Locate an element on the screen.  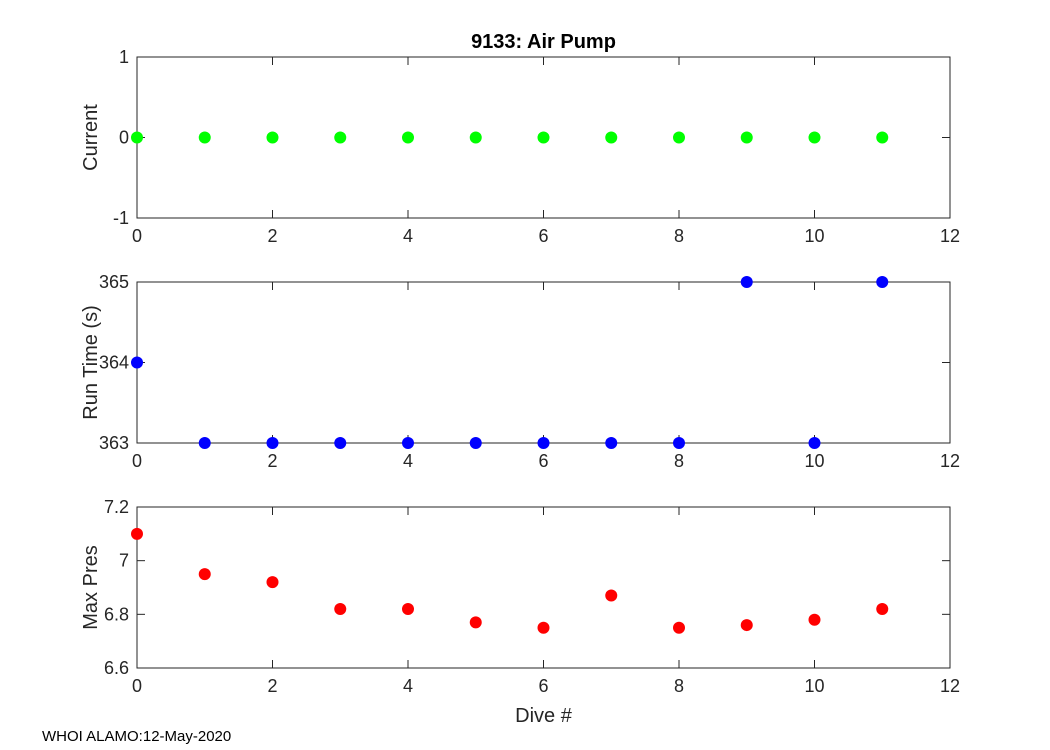
chart-title: 9133: Air Pump is located at coordinates (543, 42).